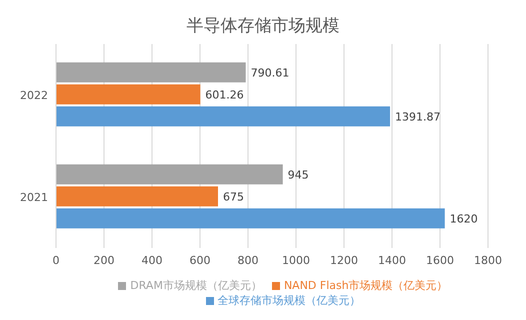  Describe the element at coordinates (56, 260) in the screenshot. I see `x-tick-label: 0` at that location.